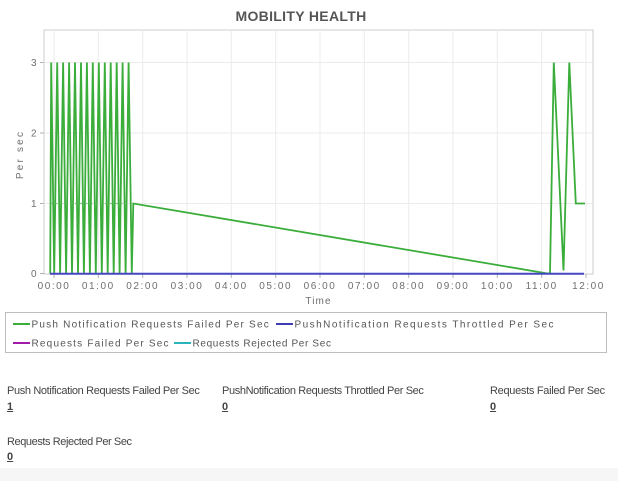 This screenshot has width=618, height=481. I want to click on svg-text: 1, so click(34, 204).